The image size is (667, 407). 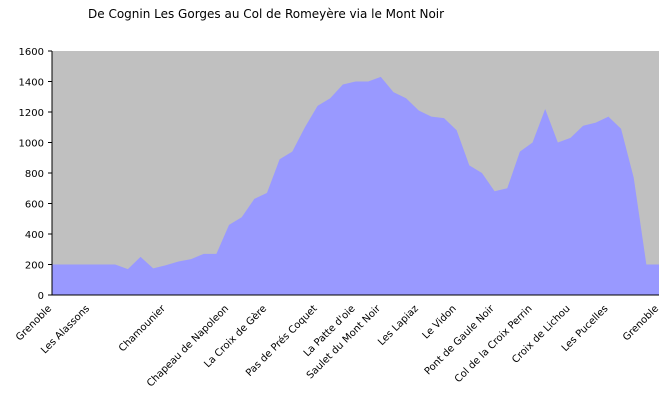 I want to click on x-tick-label: Pont de Gaule Noir, so click(x=460, y=340).